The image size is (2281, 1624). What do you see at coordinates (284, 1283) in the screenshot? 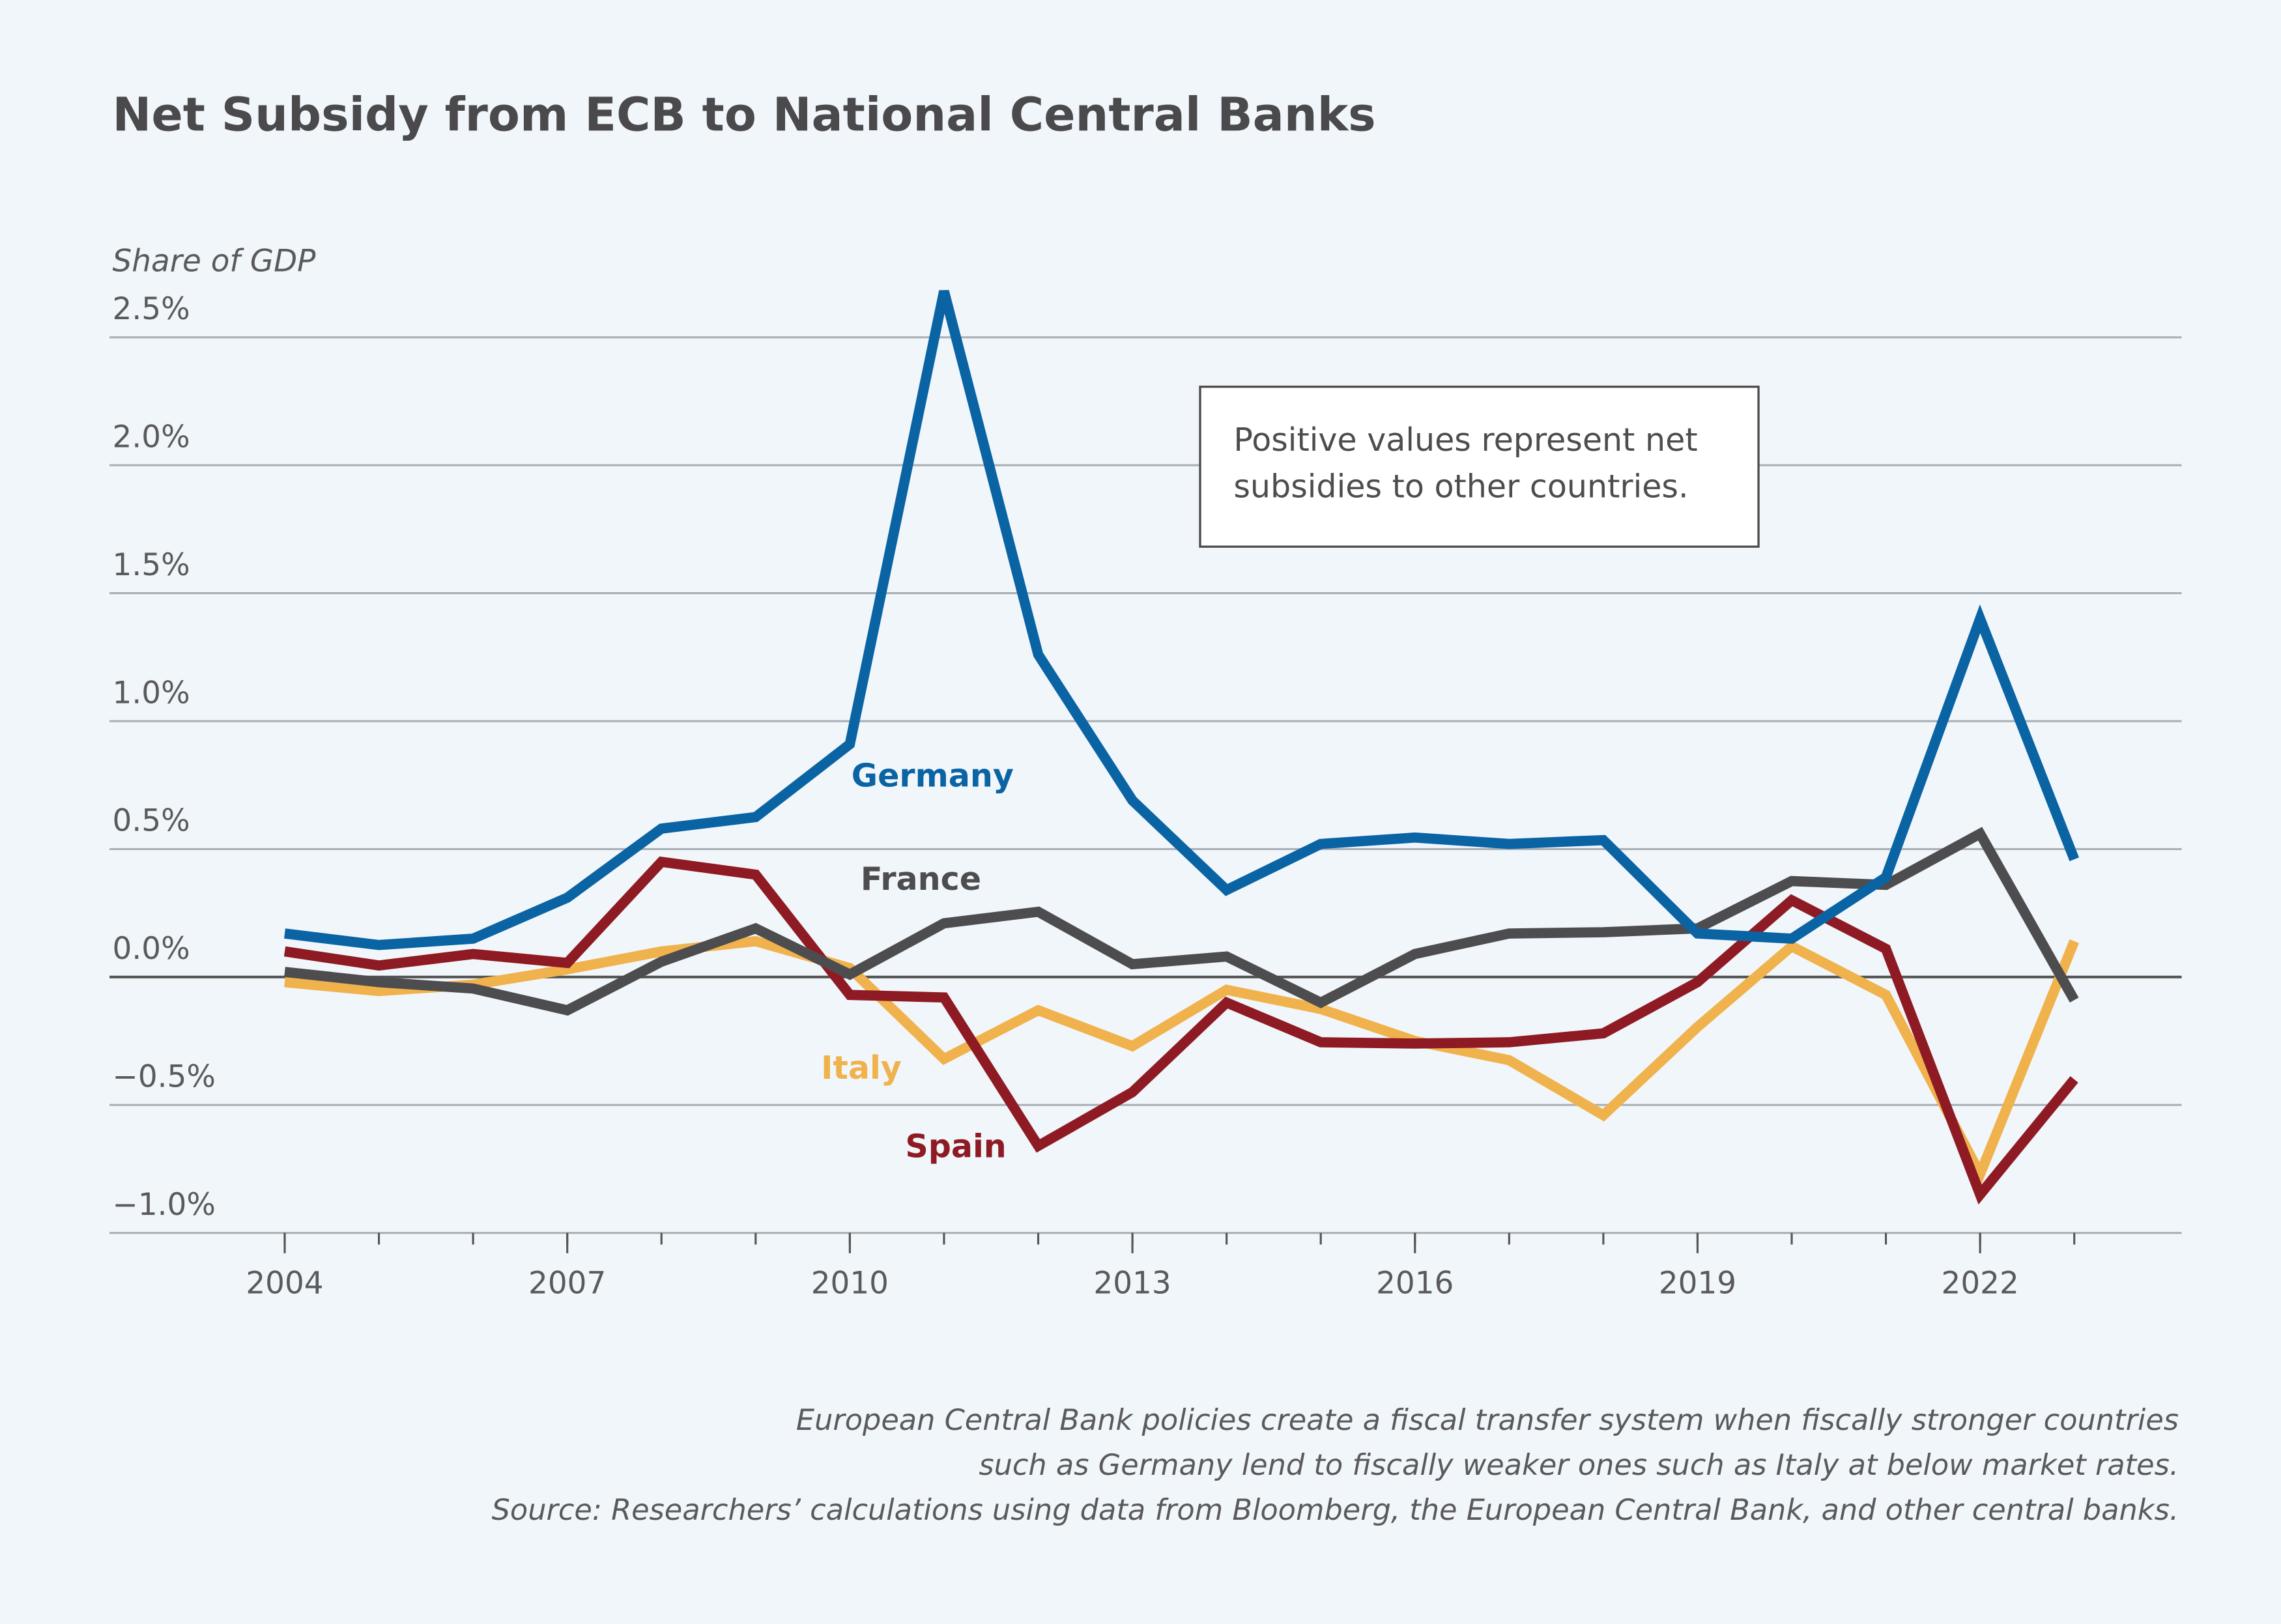
I see `x-tick-label: 2004` at bounding box center [284, 1283].